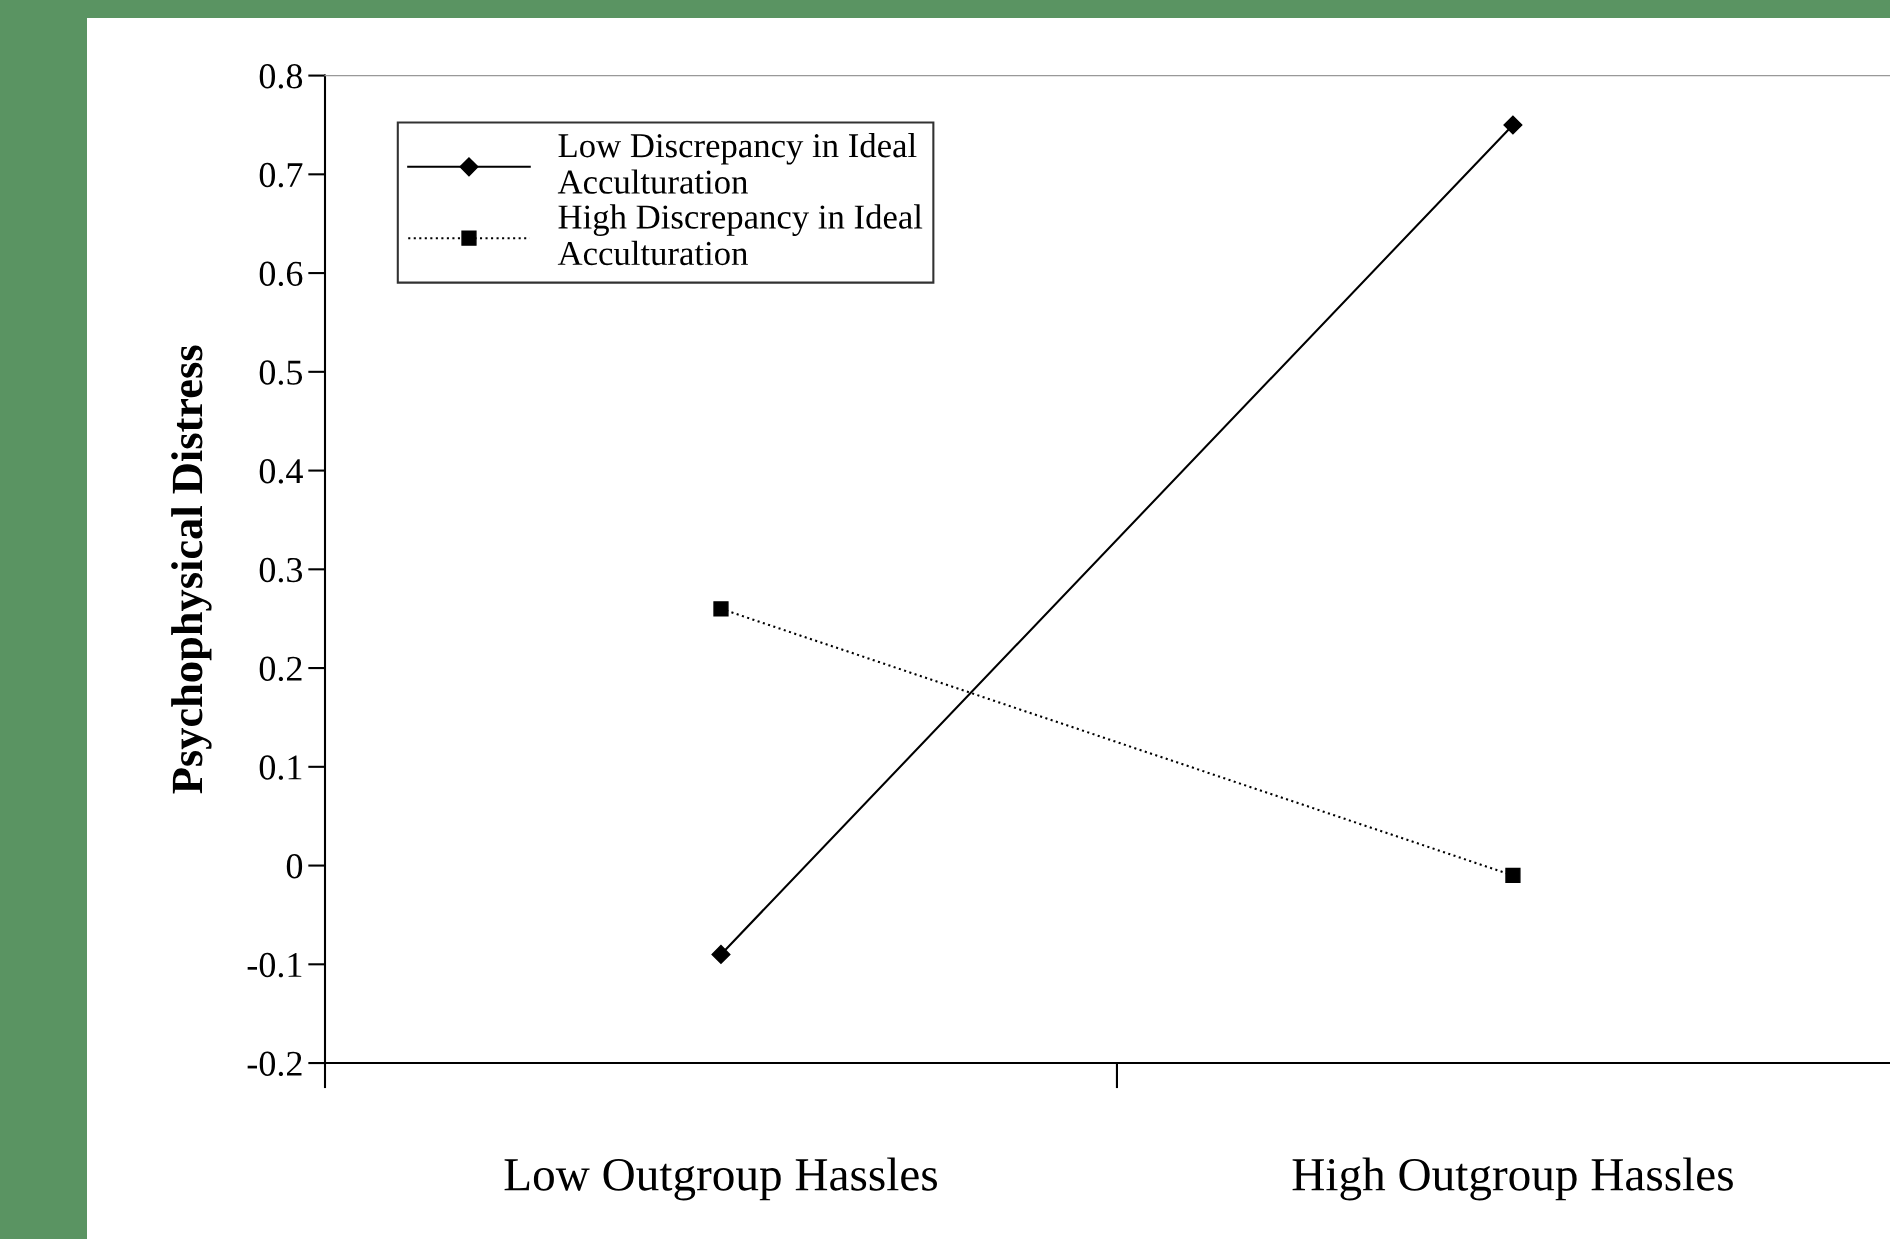  What do you see at coordinates (274, 965) in the screenshot?
I see `y-tick-label: -0.1` at bounding box center [274, 965].